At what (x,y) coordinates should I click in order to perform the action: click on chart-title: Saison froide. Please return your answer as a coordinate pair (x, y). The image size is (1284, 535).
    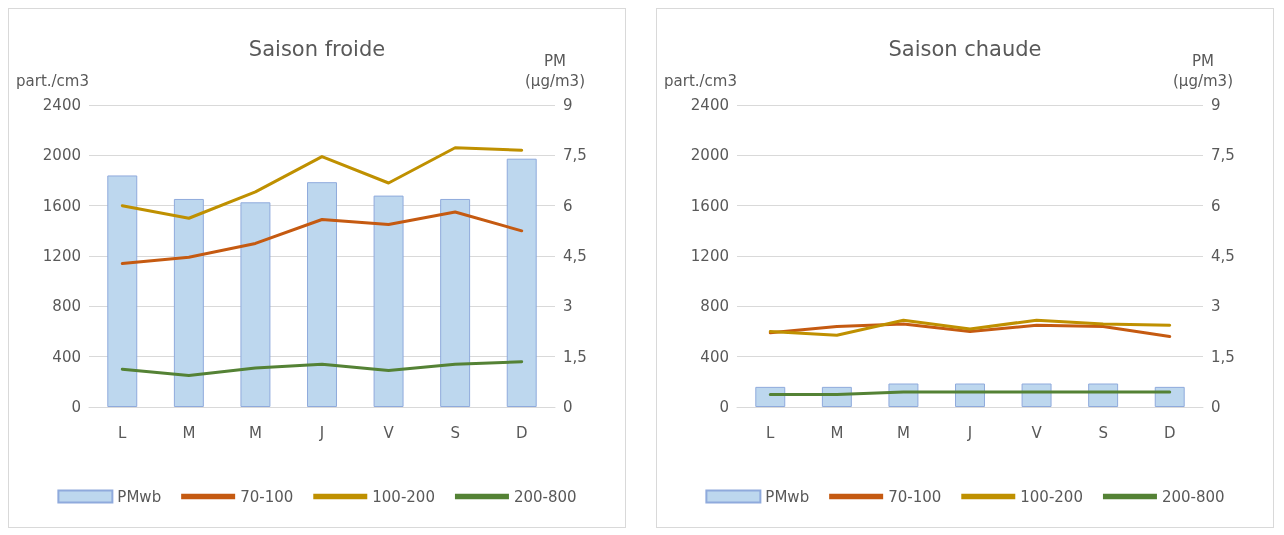
    Looking at the image, I should click on (317, 48).